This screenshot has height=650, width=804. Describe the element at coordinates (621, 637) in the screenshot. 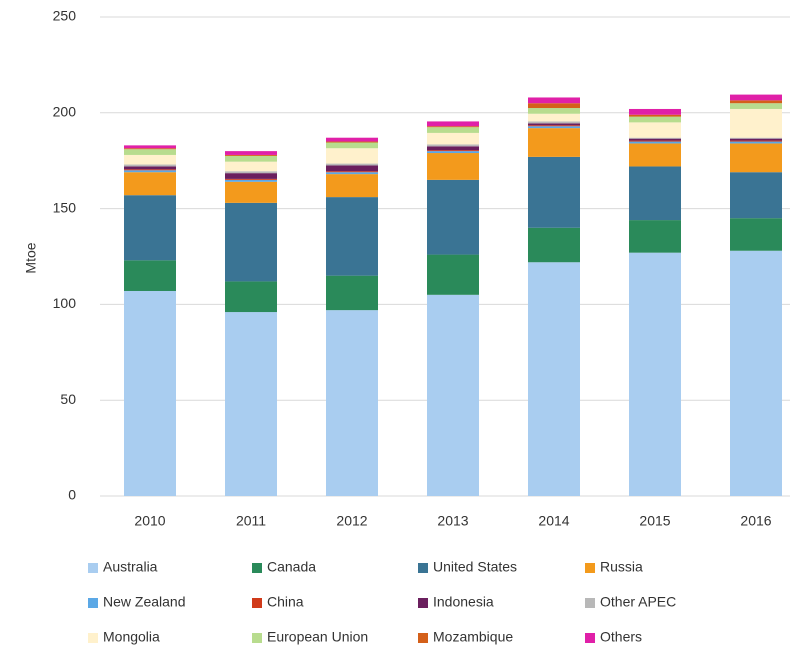

I see `legend-label: Others` at that location.